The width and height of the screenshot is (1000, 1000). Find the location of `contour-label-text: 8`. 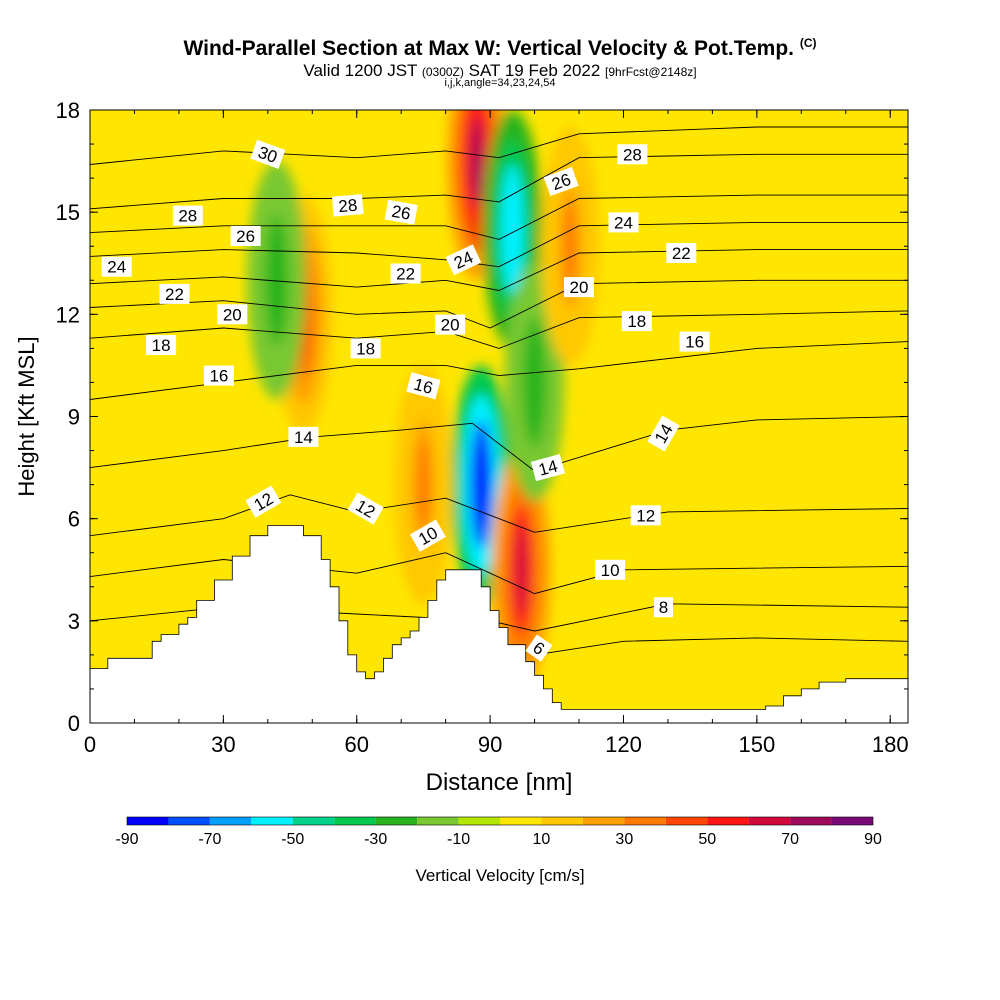

contour-label-text: 8 is located at coordinates (663, 607).